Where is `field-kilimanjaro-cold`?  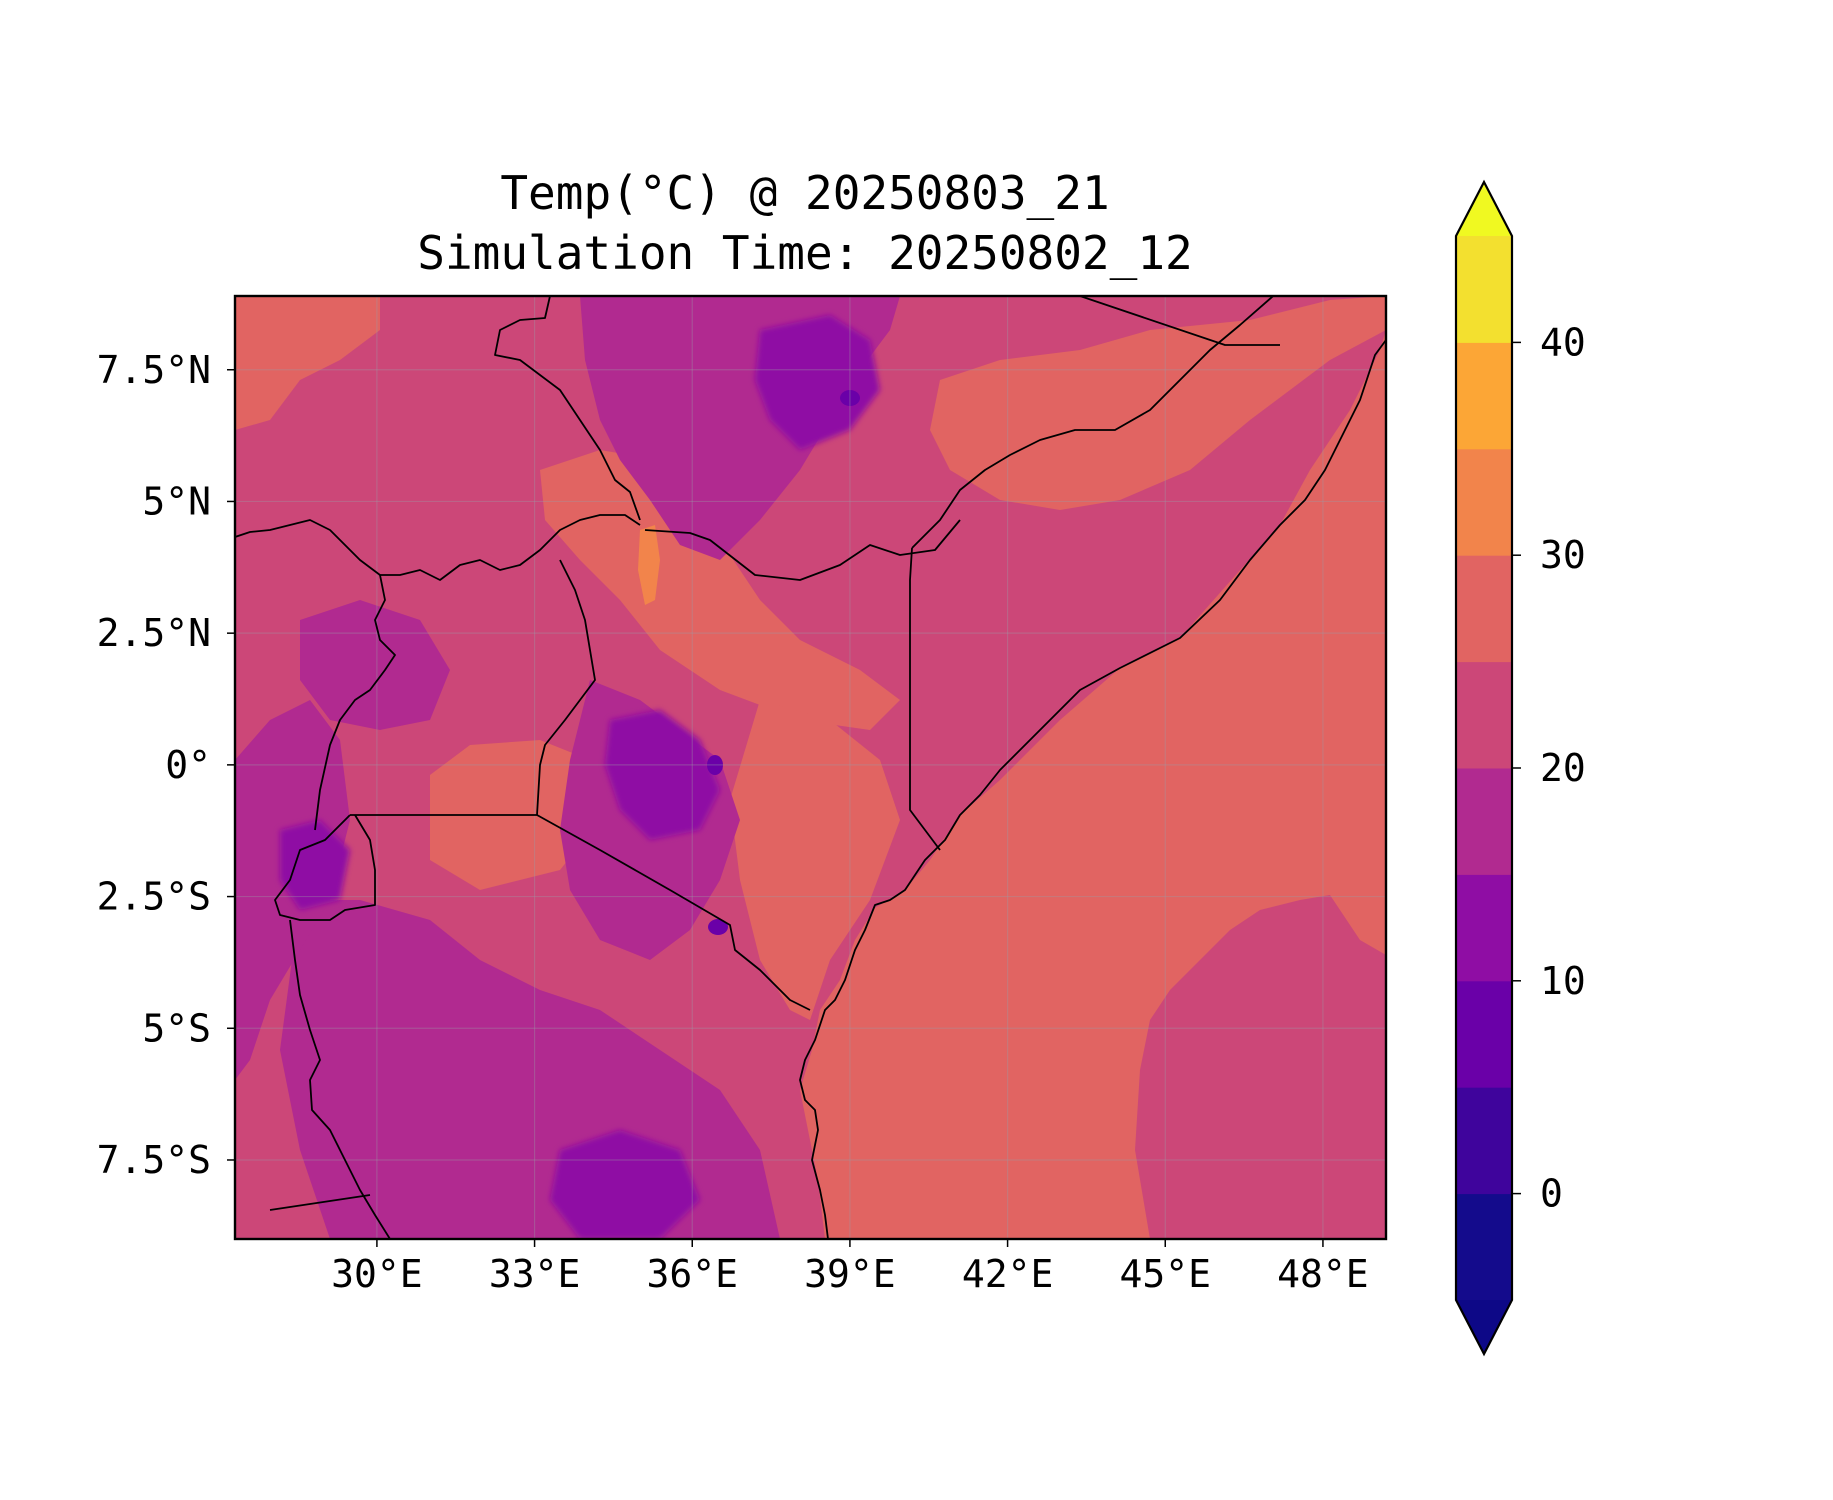
field-kilimanjaro-cold is located at coordinates (718, 927).